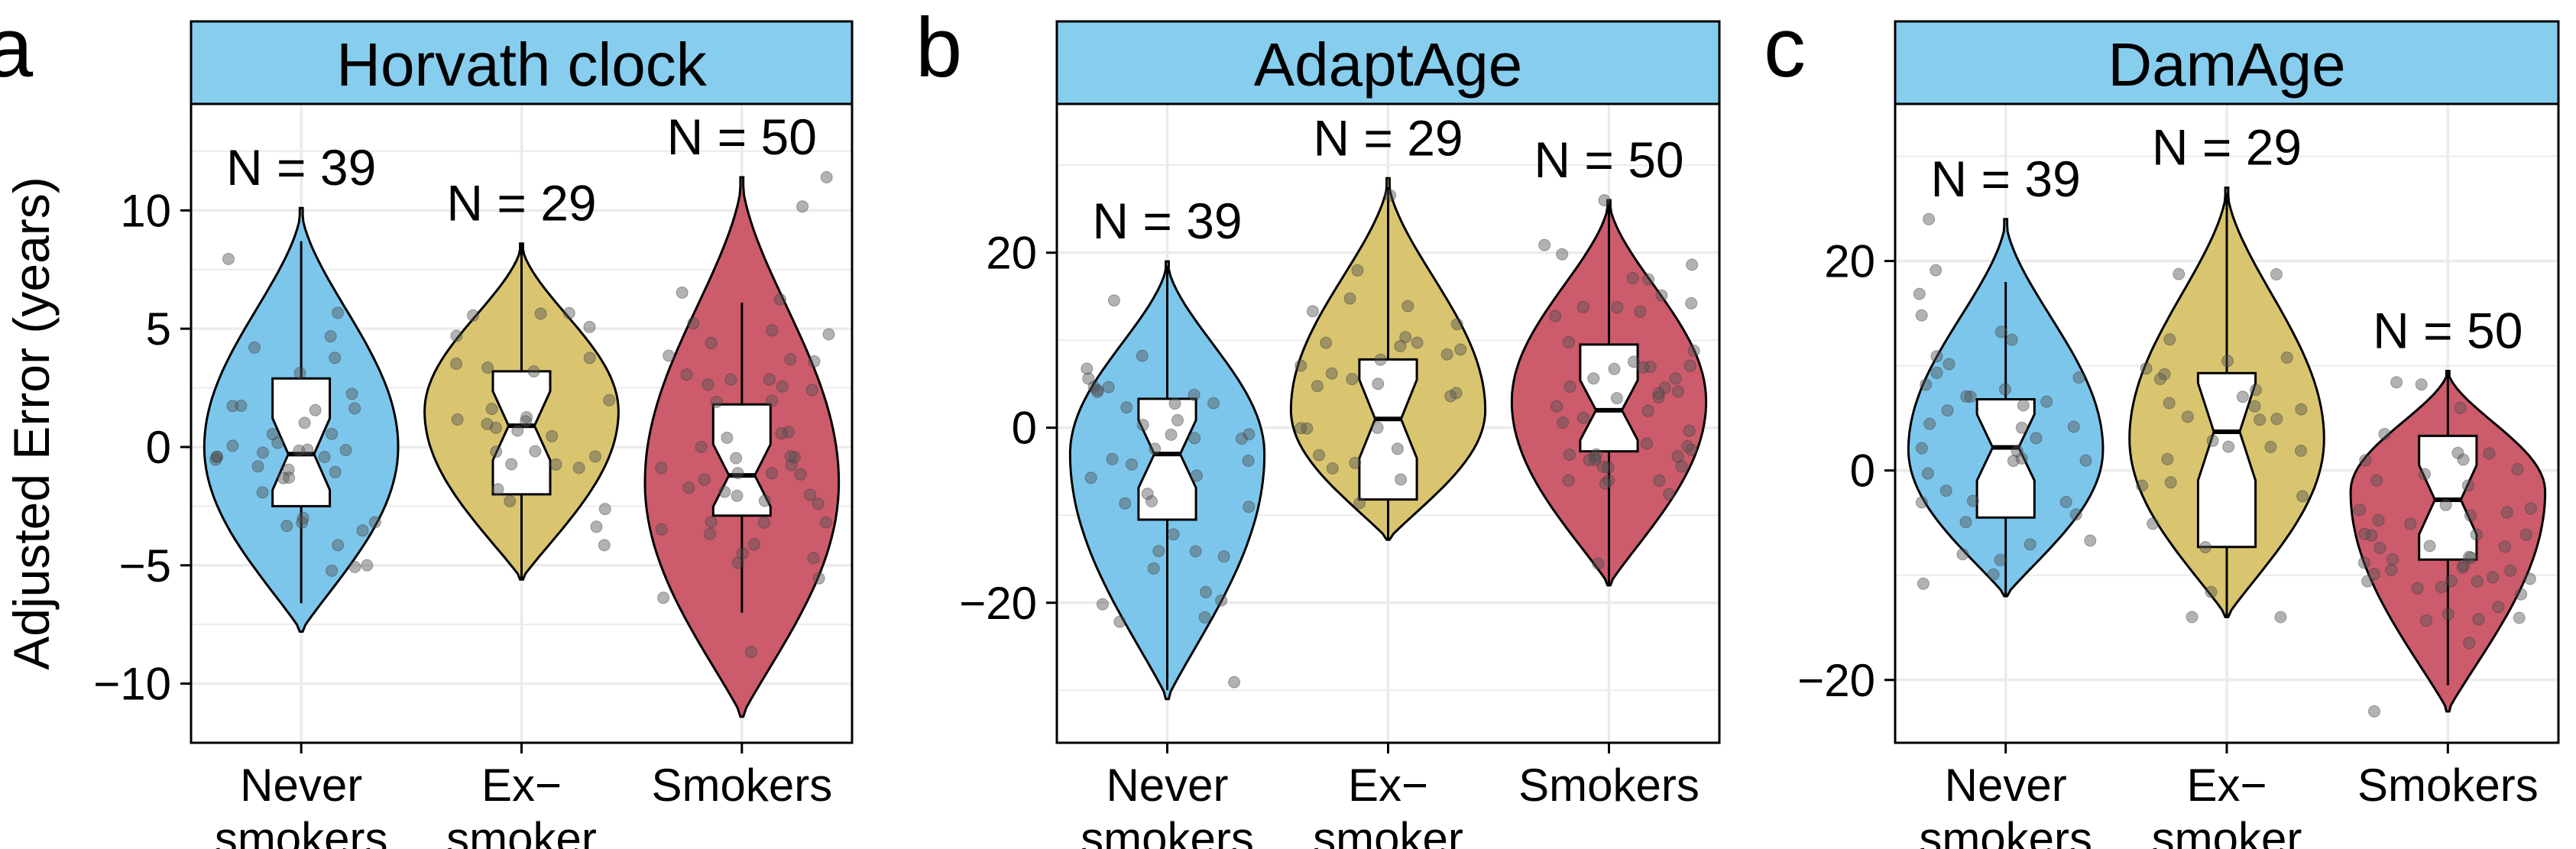 This screenshot has height=849, width=2576. I want to click on y-tick-label: 10, so click(145, 210).